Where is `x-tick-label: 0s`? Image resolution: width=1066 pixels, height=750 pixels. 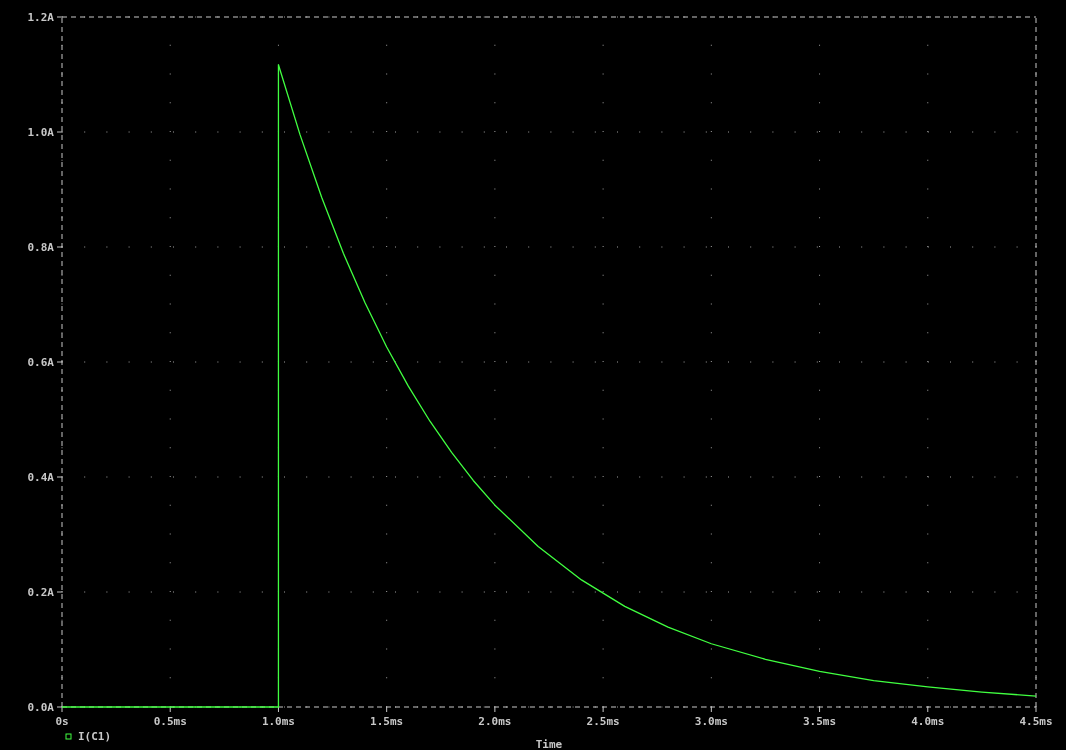
x-tick-label: 0s is located at coordinates (62, 721).